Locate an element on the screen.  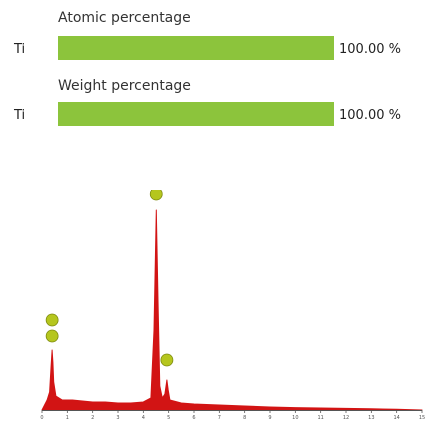
weight-bar-track is located at coordinates (196, 114).